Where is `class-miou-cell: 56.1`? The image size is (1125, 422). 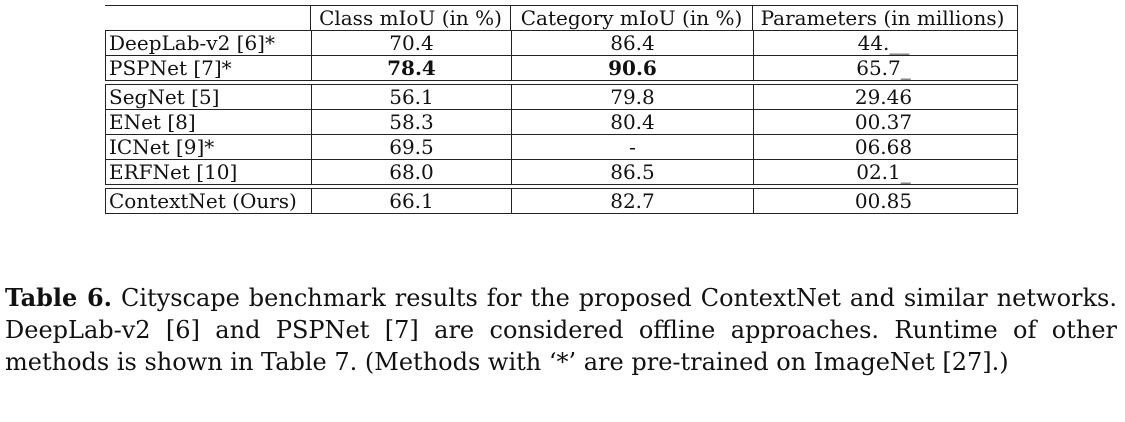
class-miou-cell: 56.1 is located at coordinates (411, 97).